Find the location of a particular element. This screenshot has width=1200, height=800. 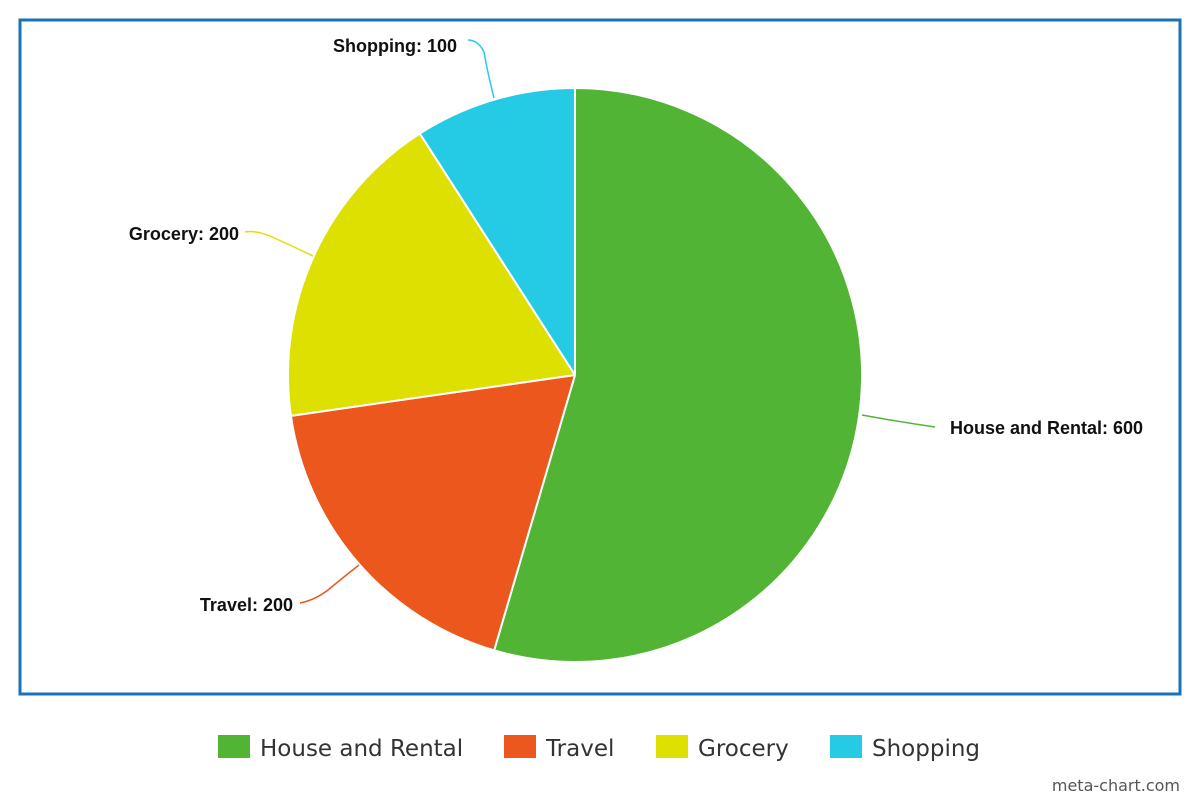

data-label-grocery: Grocery: 200 is located at coordinates (184, 234).